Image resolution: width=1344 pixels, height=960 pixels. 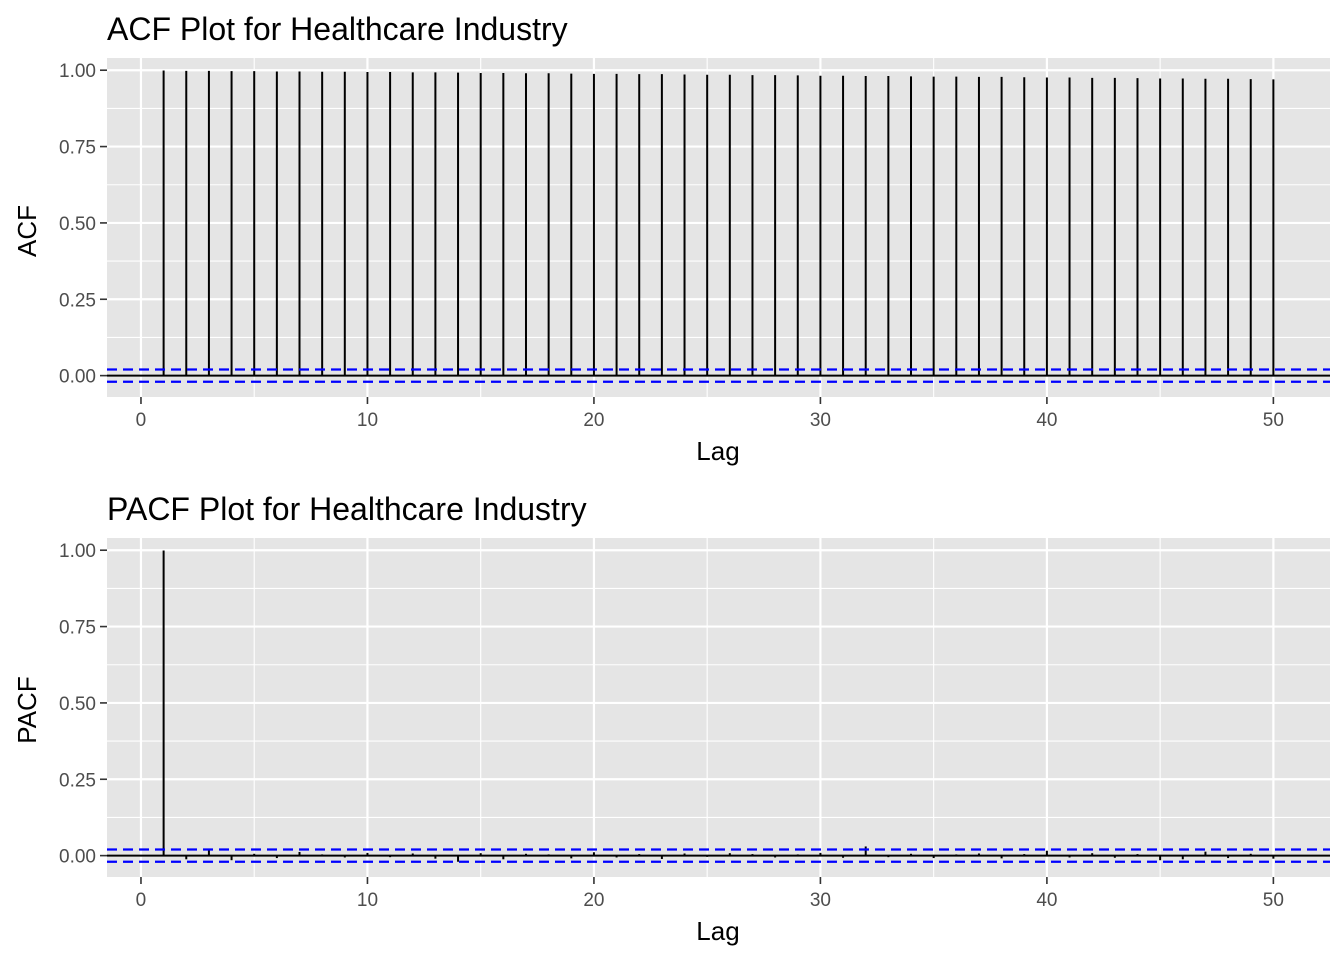 What do you see at coordinates (141, 900) in the screenshot?
I see `pacf-x-tick-label: 0` at bounding box center [141, 900].